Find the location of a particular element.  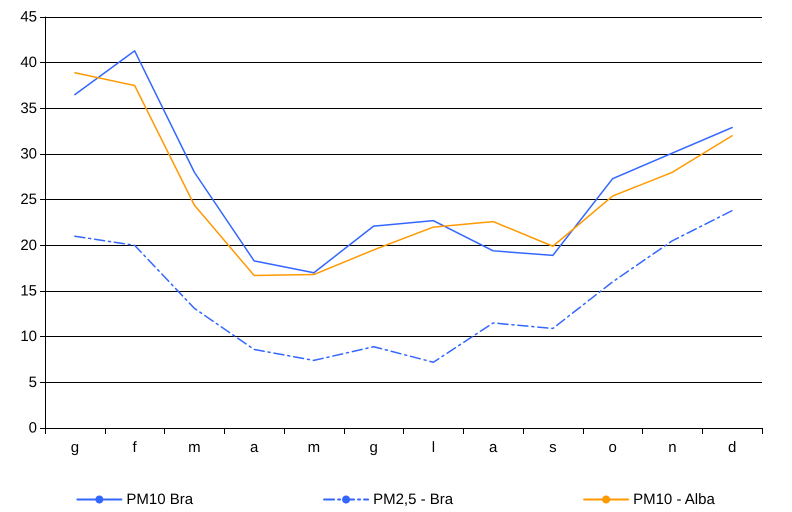

y-tick-label: 30 is located at coordinates (28, 154).